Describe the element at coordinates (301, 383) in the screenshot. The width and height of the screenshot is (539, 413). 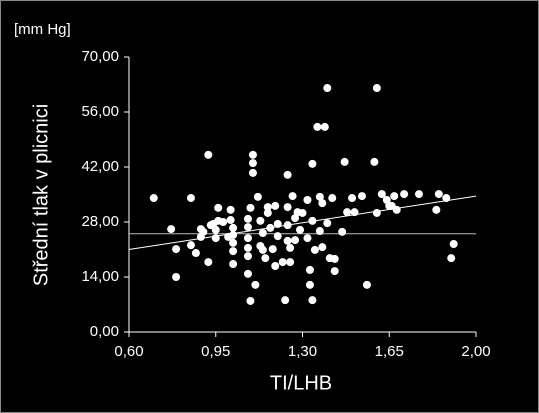
I see `x-axis-title: TI/LHB` at that location.